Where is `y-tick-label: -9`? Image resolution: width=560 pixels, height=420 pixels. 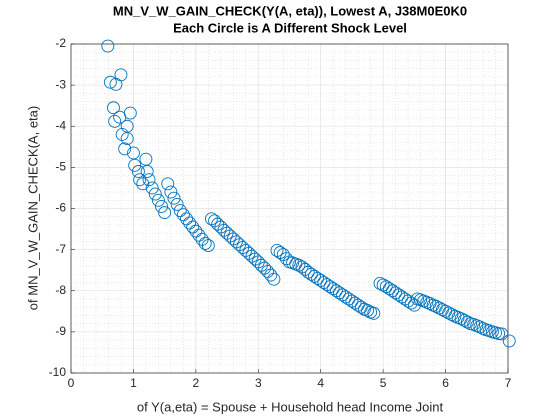 y-tick-label: -9 is located at coordinates (60, 331).